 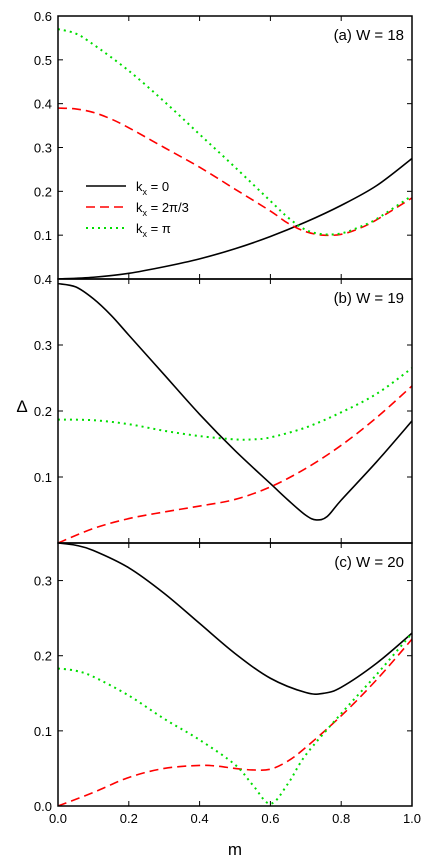 What do you see at coordinates (43, 60) in the screenshot?
I see `y-tick-label: 0.5` at bounding box center [43, 60].